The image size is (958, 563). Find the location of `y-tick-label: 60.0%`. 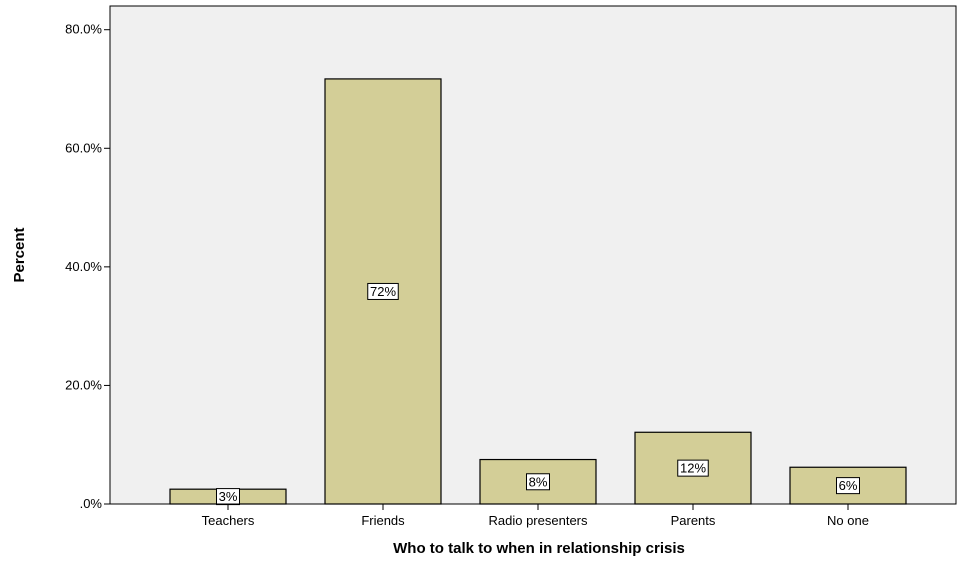

y-tick-label: 60.0% is located at coordinates (83, 147).